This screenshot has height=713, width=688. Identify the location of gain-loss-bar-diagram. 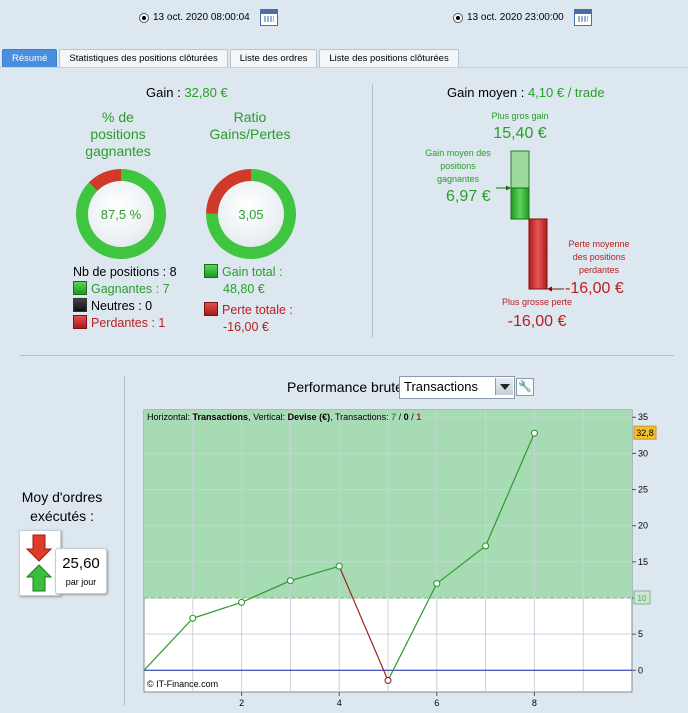
(530, 221).